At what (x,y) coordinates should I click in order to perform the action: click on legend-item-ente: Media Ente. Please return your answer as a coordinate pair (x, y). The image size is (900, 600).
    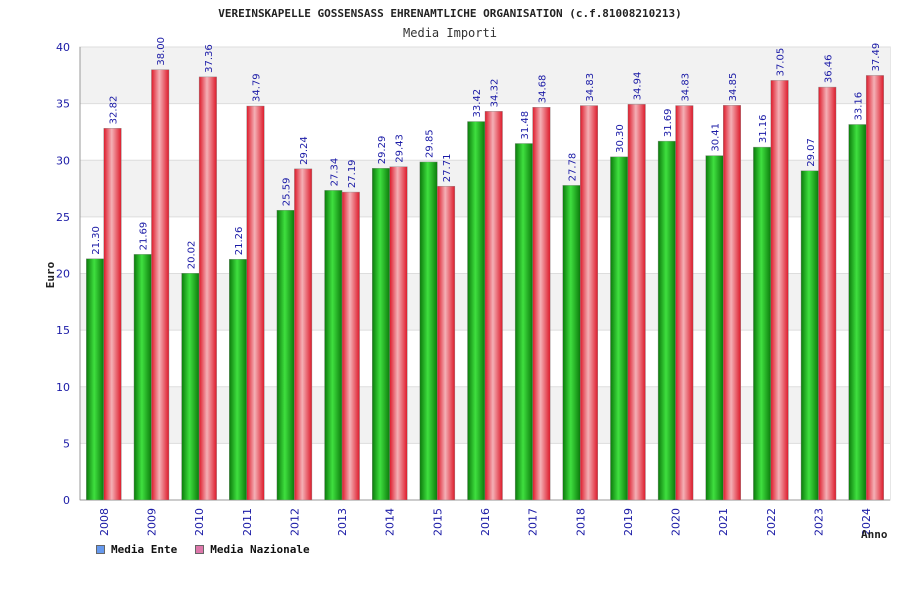
    Looking at the image, I should click on (136, 549).